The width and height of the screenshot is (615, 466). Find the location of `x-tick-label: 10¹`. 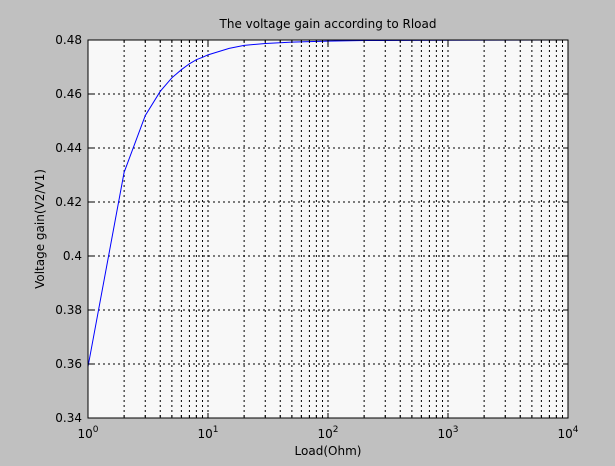

x-tick-label: 10¹ is located at coordinates (207, 433).